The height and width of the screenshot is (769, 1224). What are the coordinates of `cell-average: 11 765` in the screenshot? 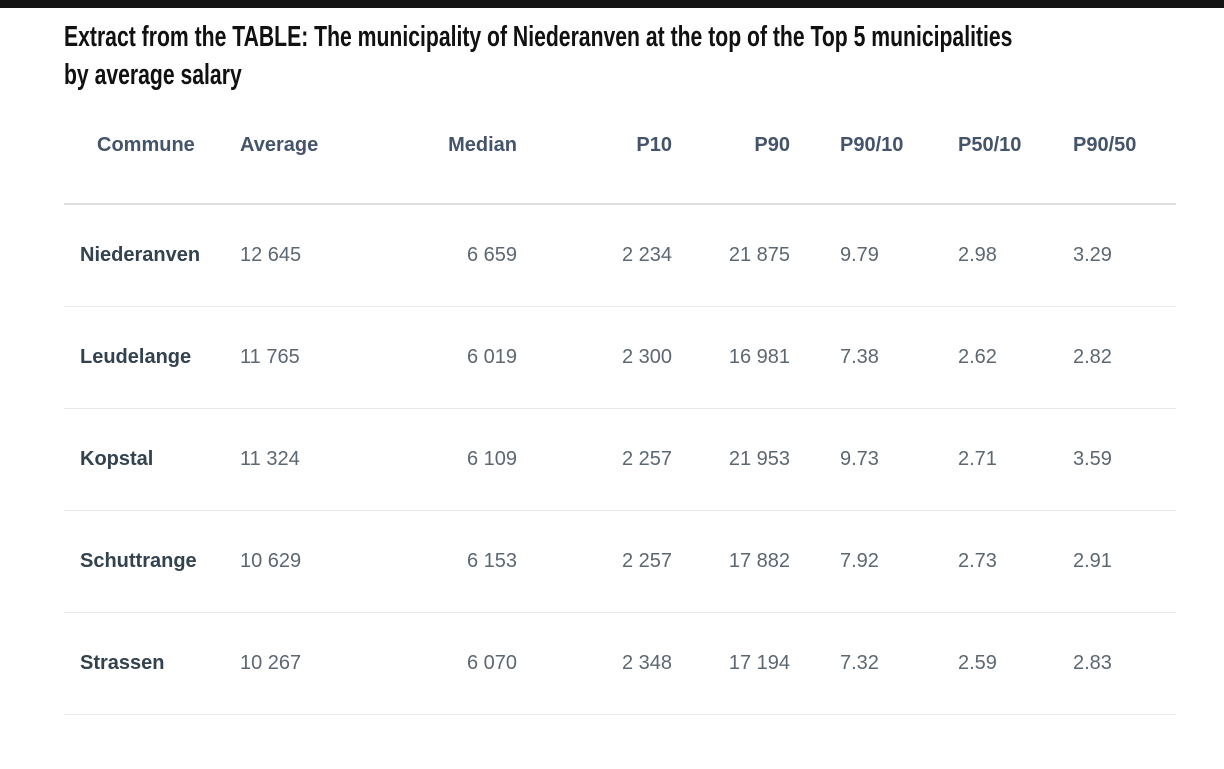 It's located at (292, 357).